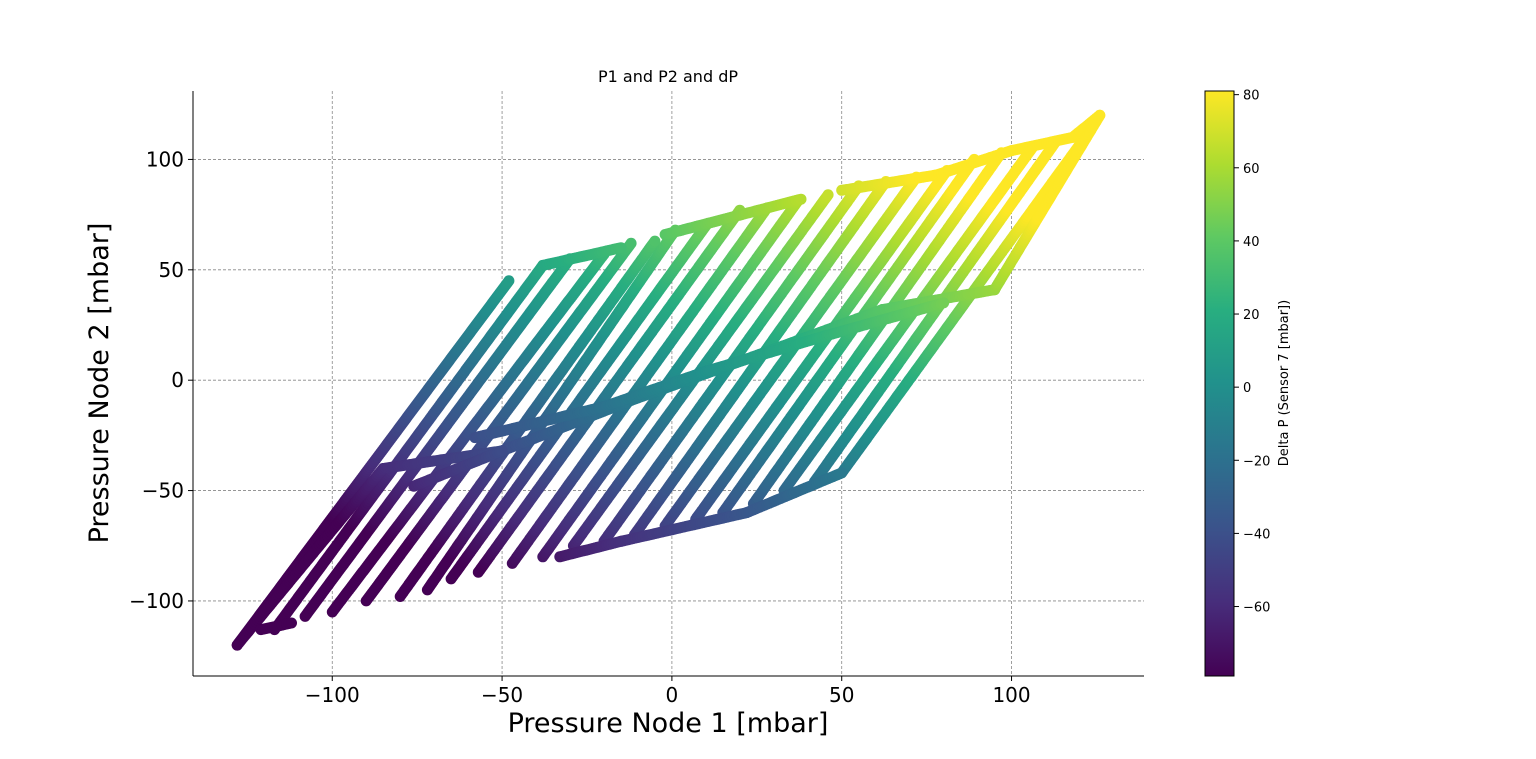 The height and width of the screenshot is (759, 1536). I want to click on colorbar-tick-label: −40, so click(1256, 534).